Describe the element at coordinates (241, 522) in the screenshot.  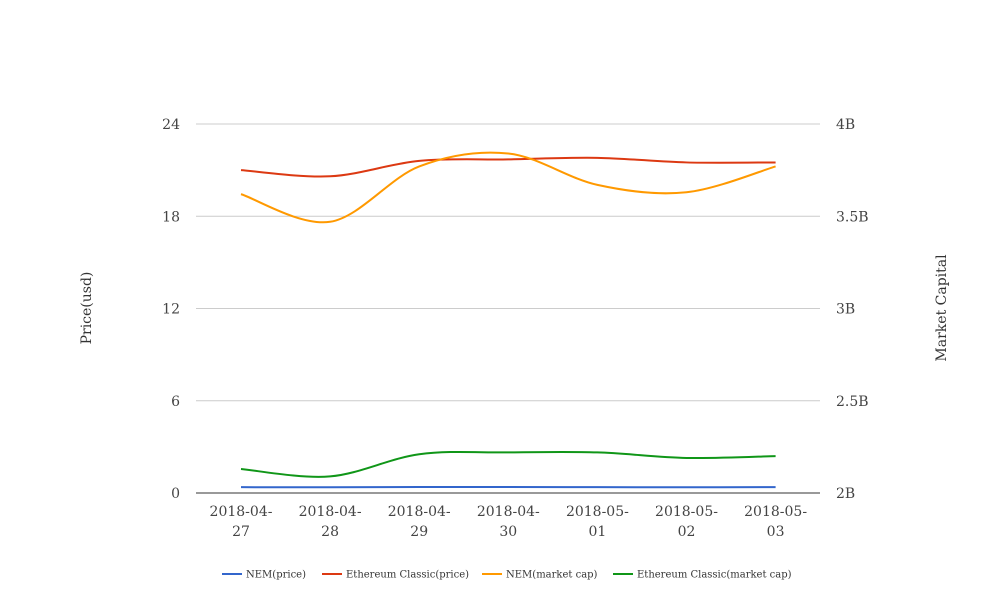
I see `x-tick-label: 2018-04-27` at that location.